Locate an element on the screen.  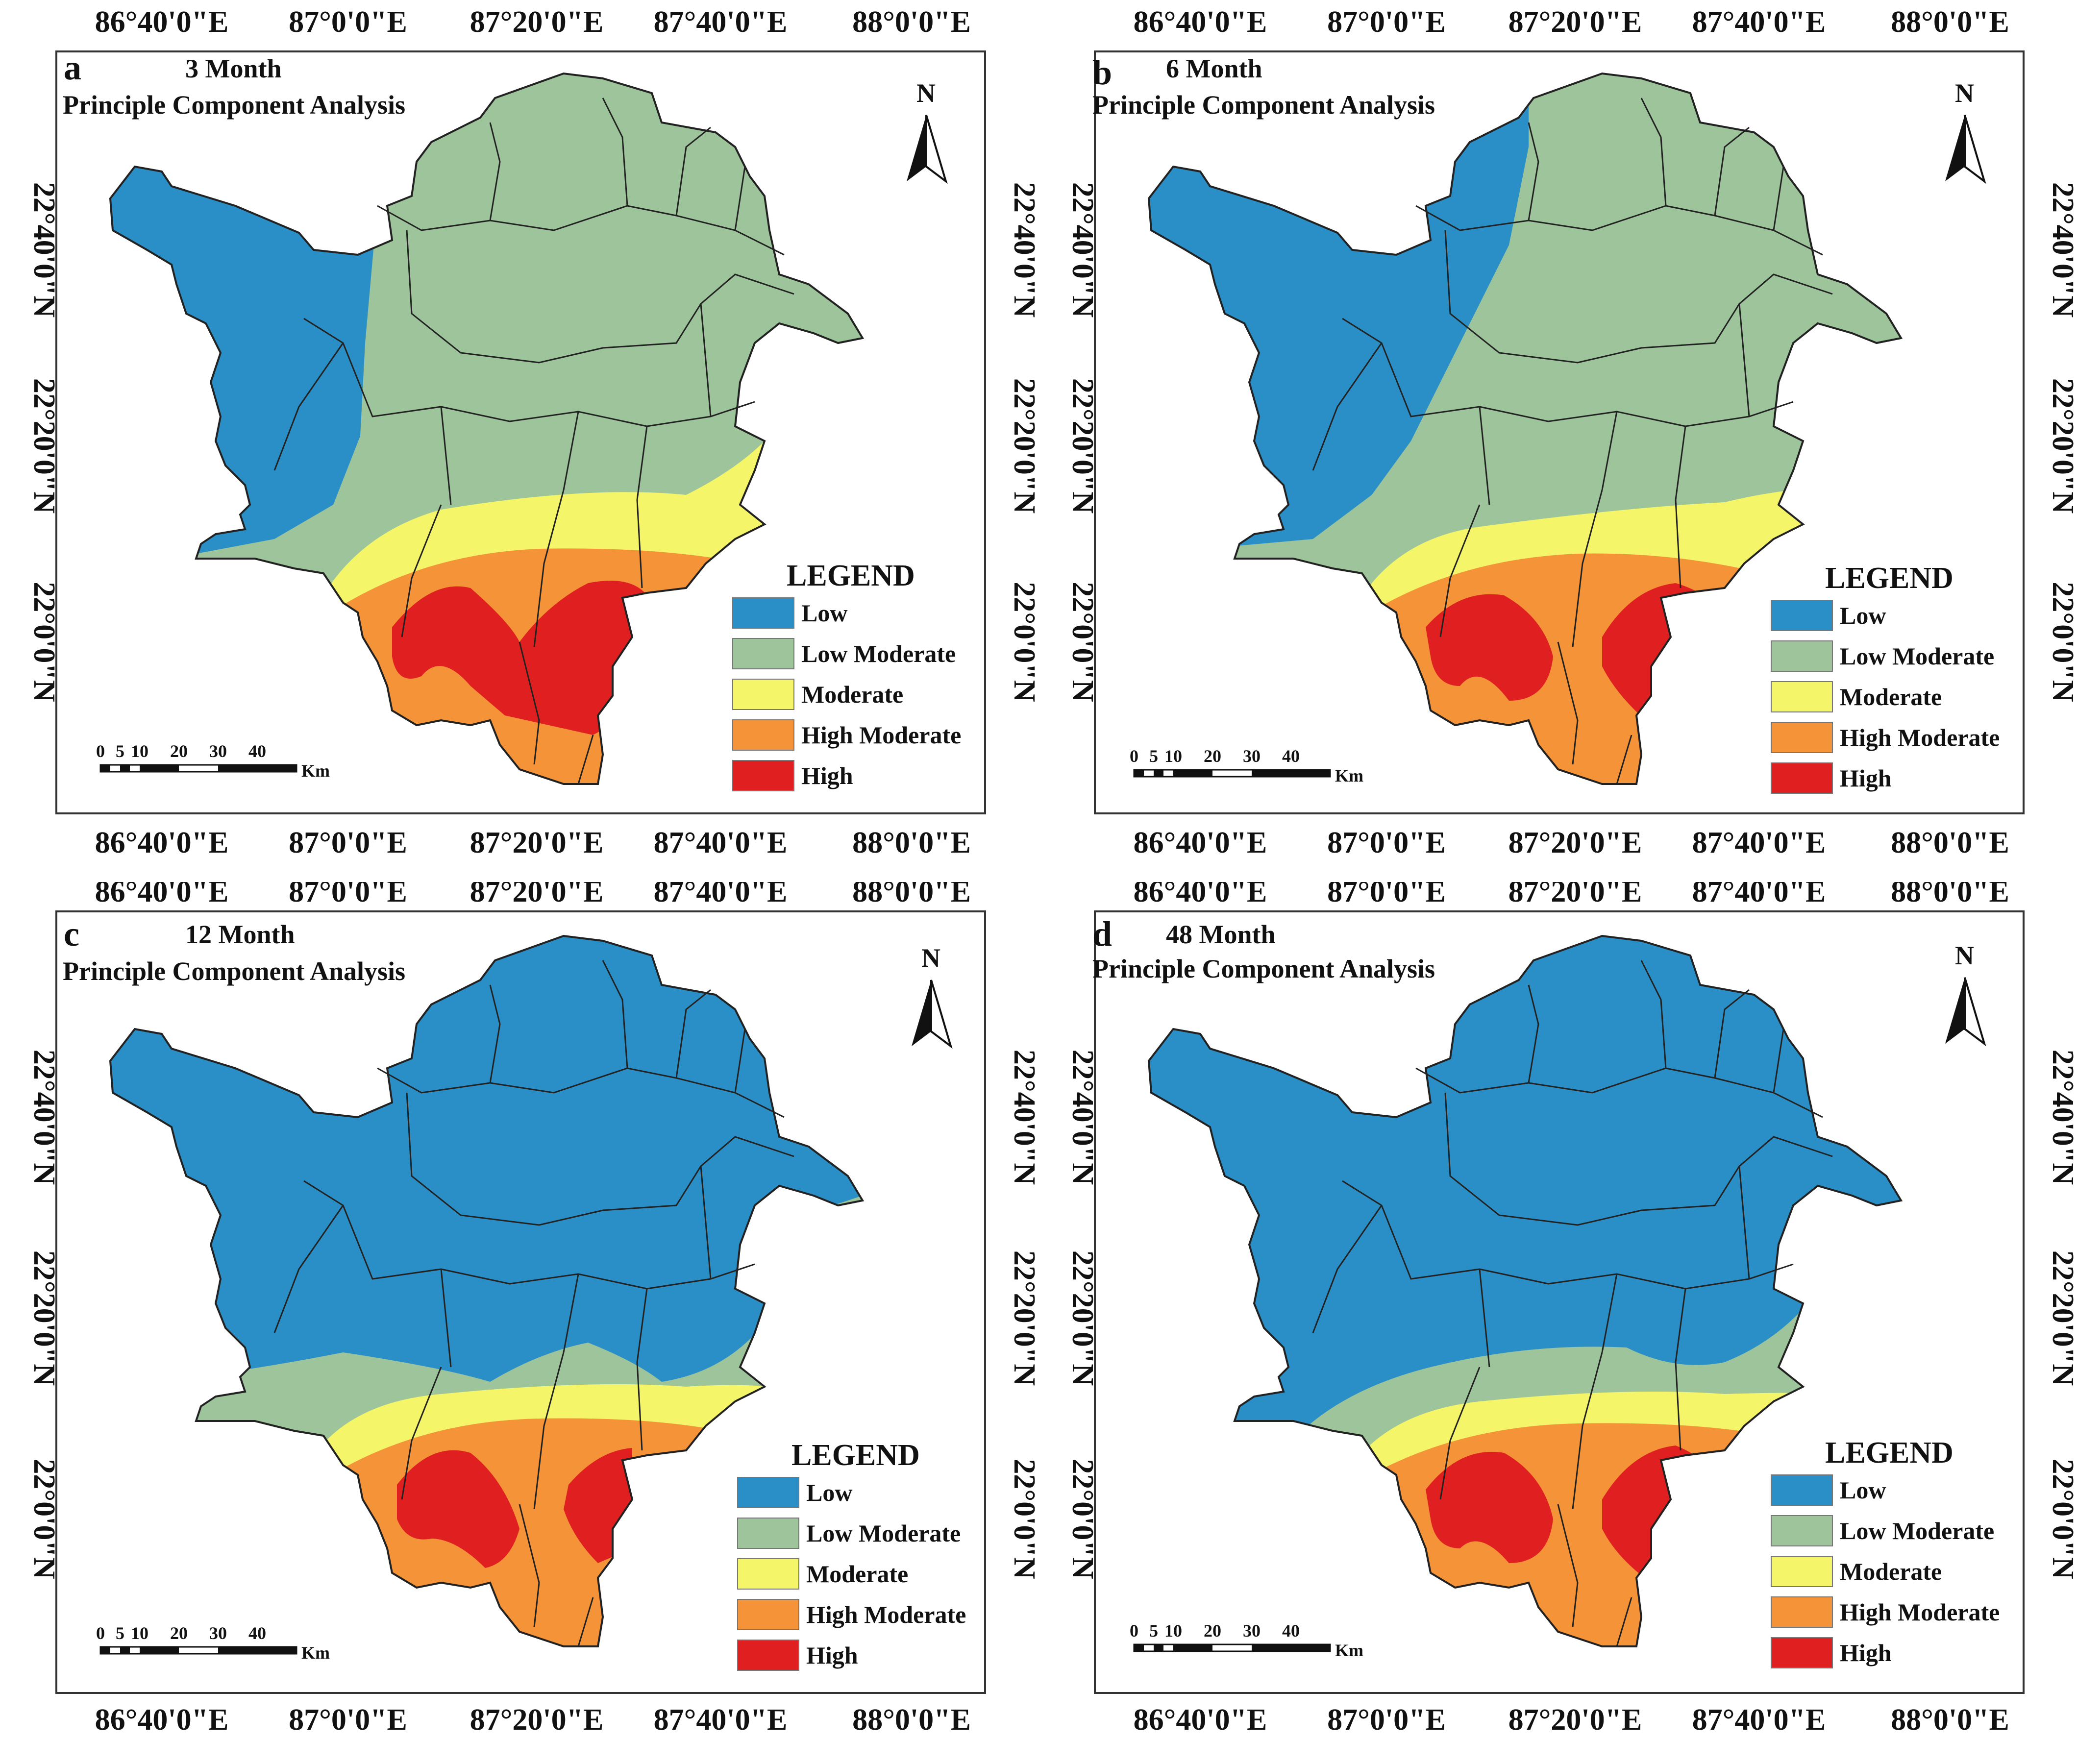
zone-high is located at coordinates (1568, 1514).